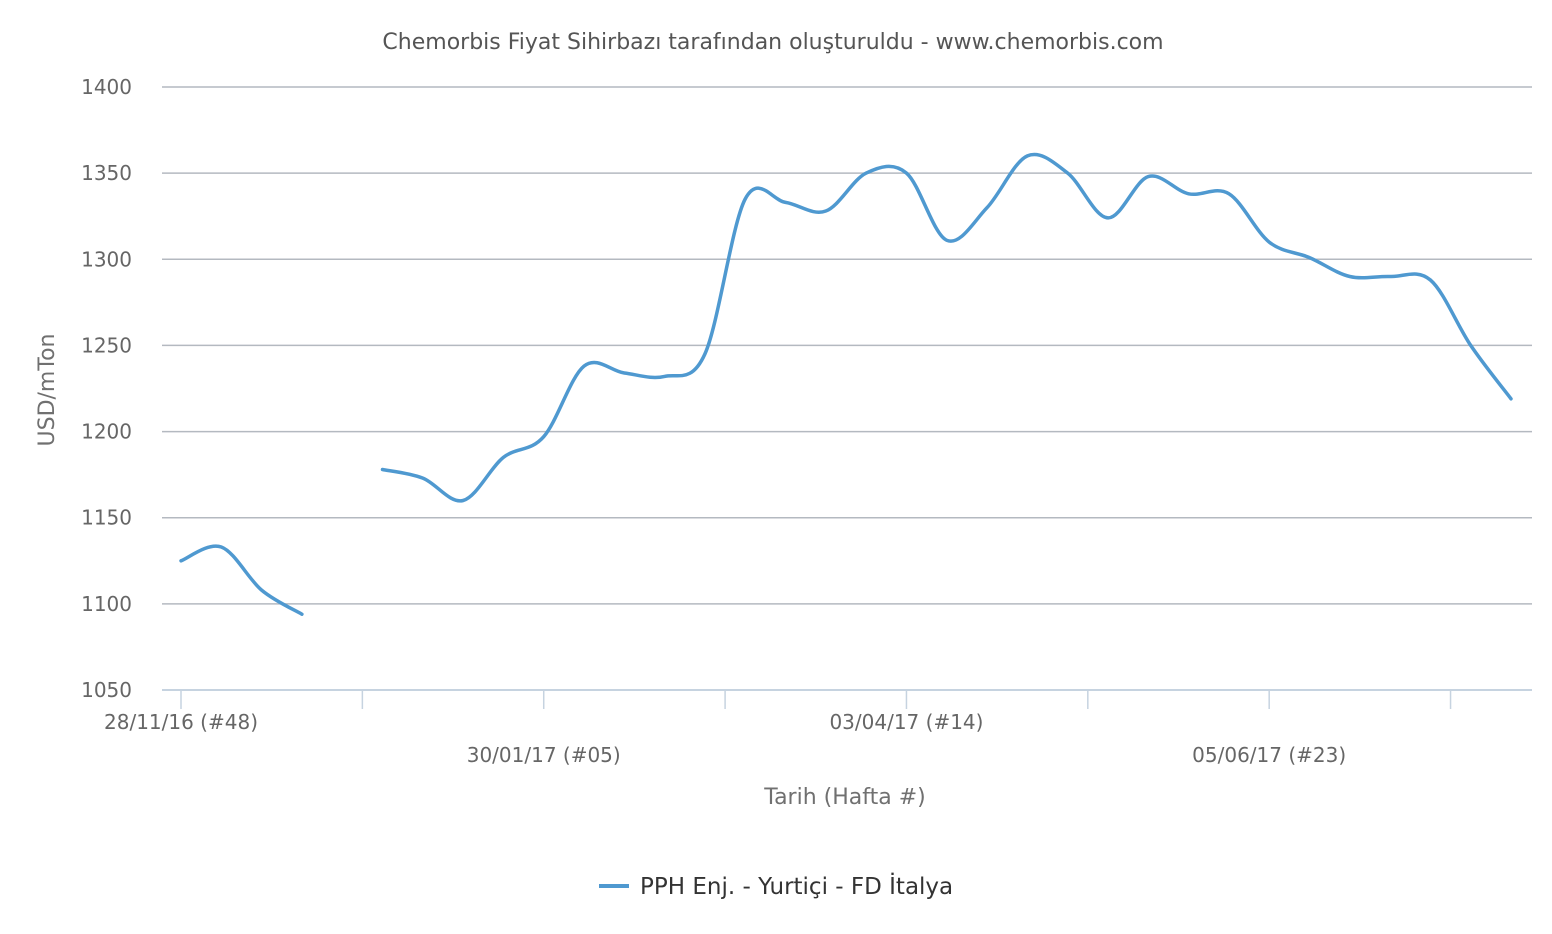 This screenshot has height=934, width=1552. I want to click on y-tick-label: 1400, so click(106, 87).